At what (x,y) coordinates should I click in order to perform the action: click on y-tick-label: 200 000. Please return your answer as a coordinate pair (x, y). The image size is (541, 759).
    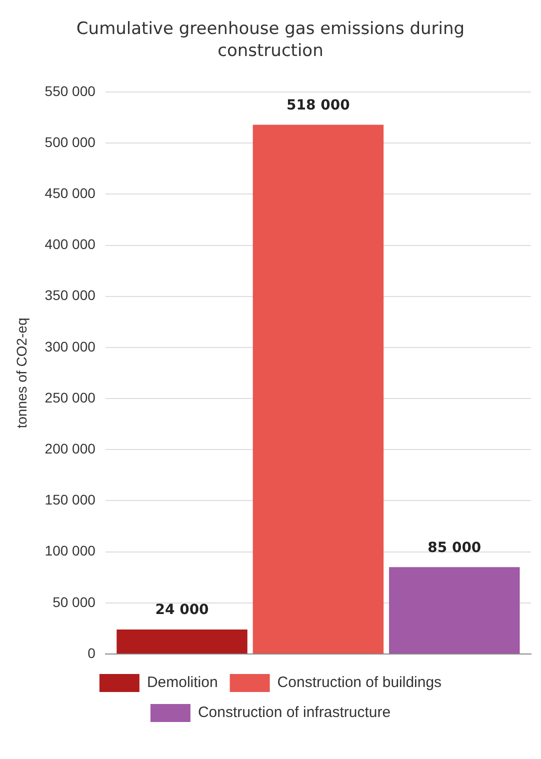
    Looking at the image, I should click on (70, 448).